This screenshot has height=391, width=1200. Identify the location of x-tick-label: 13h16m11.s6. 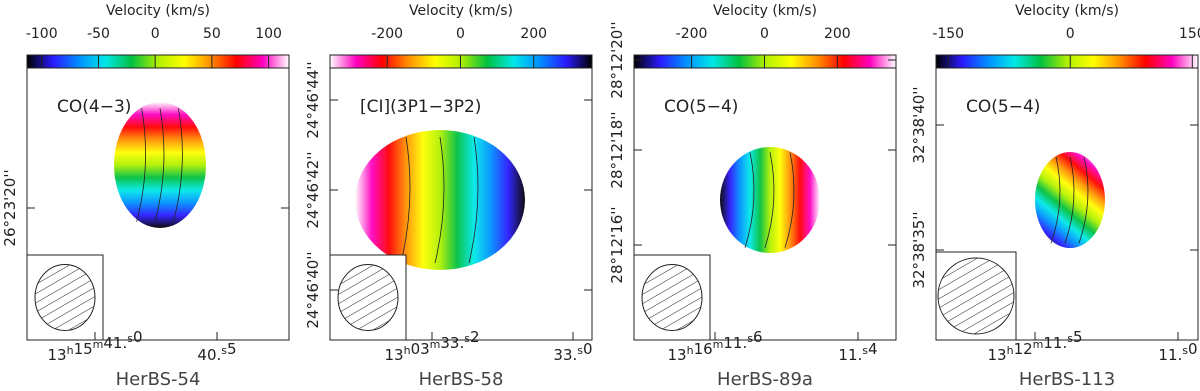
(714, 346).